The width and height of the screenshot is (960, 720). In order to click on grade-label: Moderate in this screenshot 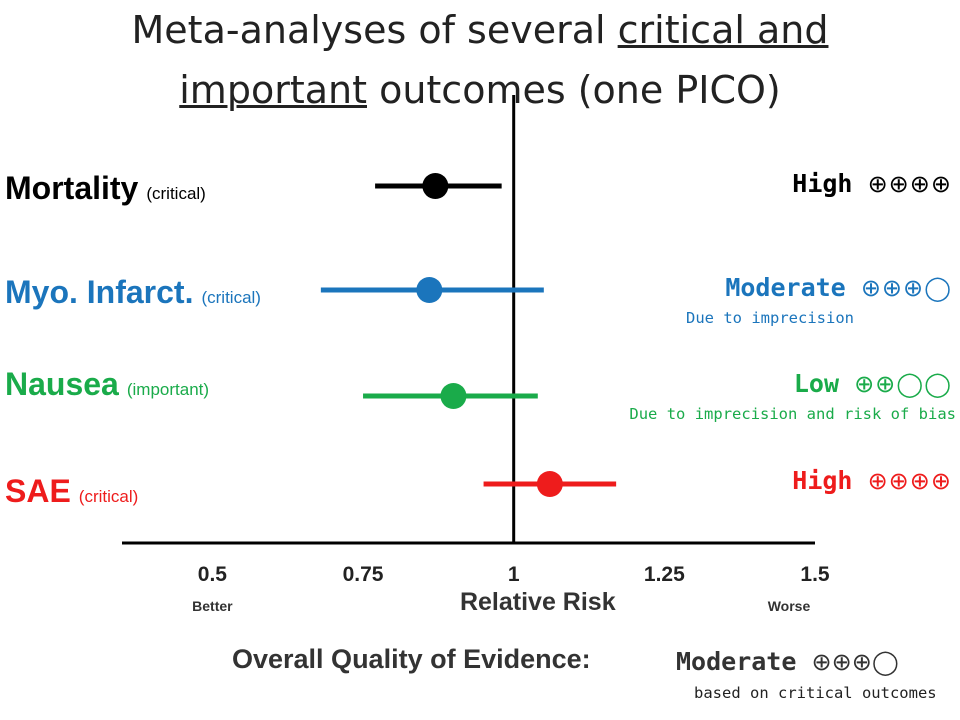, I will do `click(785, 287)`.